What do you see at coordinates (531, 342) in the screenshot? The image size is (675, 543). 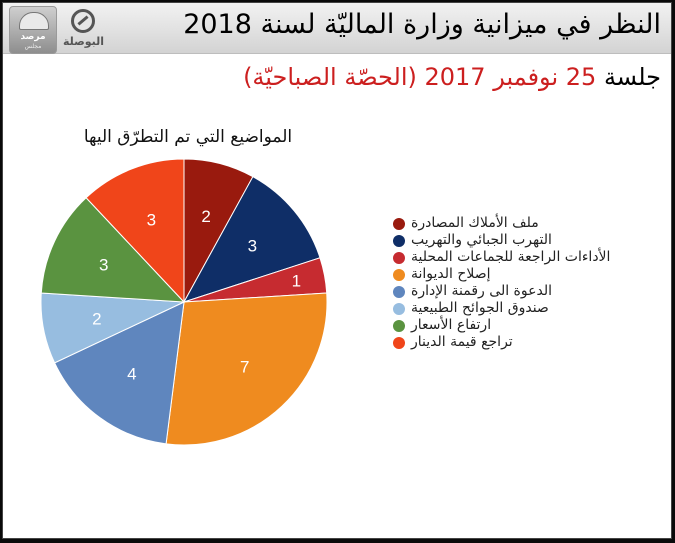 I see `legend-item-8: تراجع قيمة الدينار` at bounding box center [531, 342].